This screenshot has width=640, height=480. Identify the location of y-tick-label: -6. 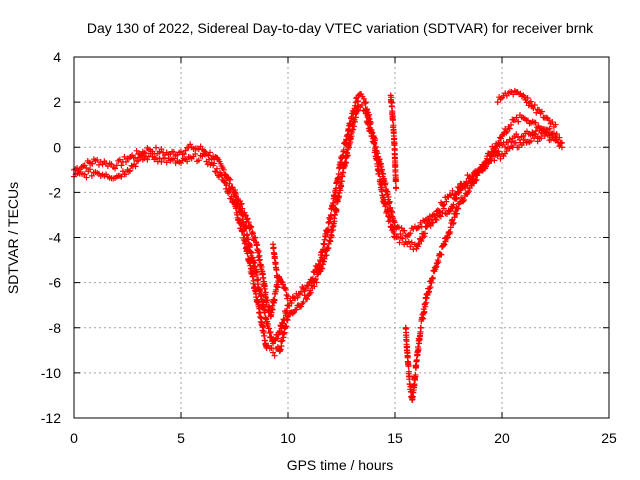
(55, 283).